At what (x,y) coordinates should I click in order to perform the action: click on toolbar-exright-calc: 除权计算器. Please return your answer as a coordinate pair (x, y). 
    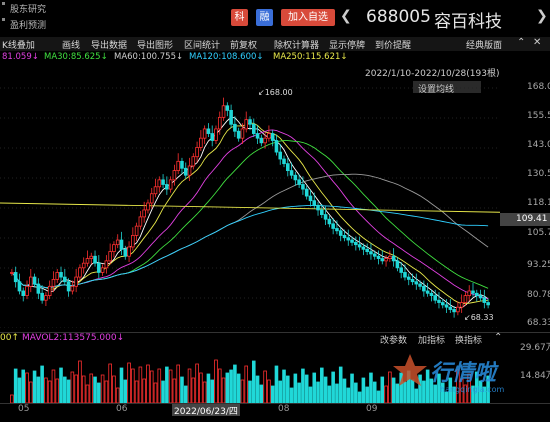
    Looking at the image, I should click on (297, 46).